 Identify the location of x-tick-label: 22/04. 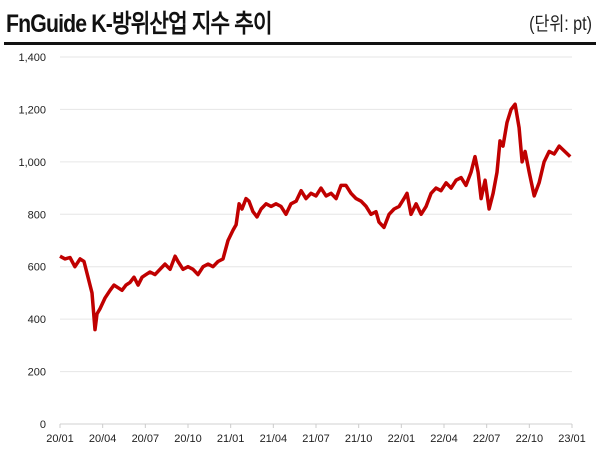
(444, 439).